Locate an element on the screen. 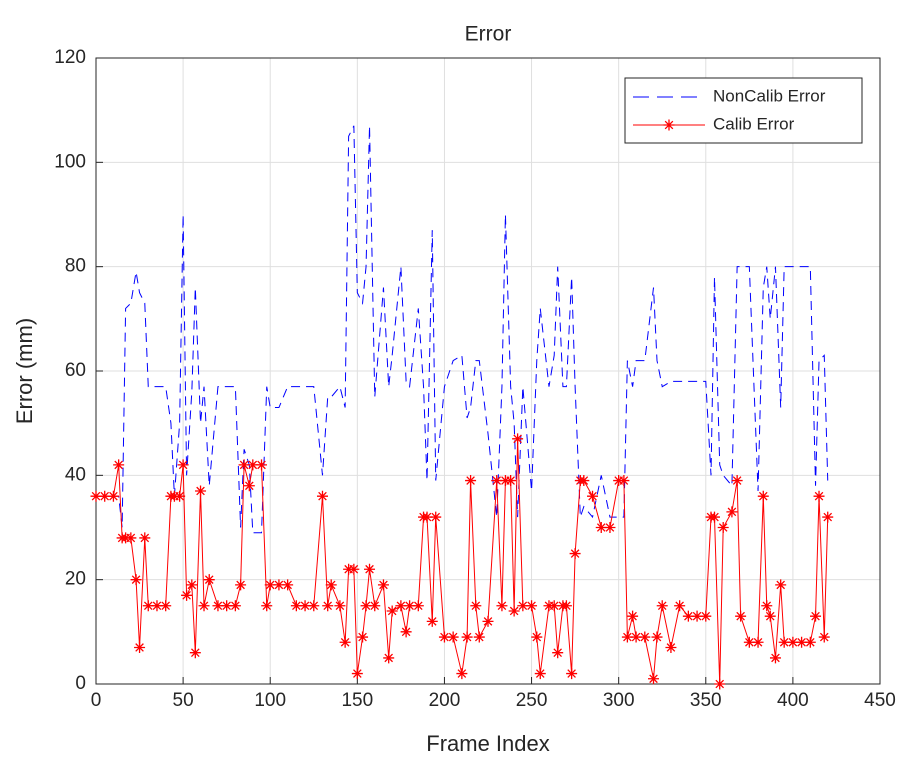  legend-box is located at coordinates (743, 110).